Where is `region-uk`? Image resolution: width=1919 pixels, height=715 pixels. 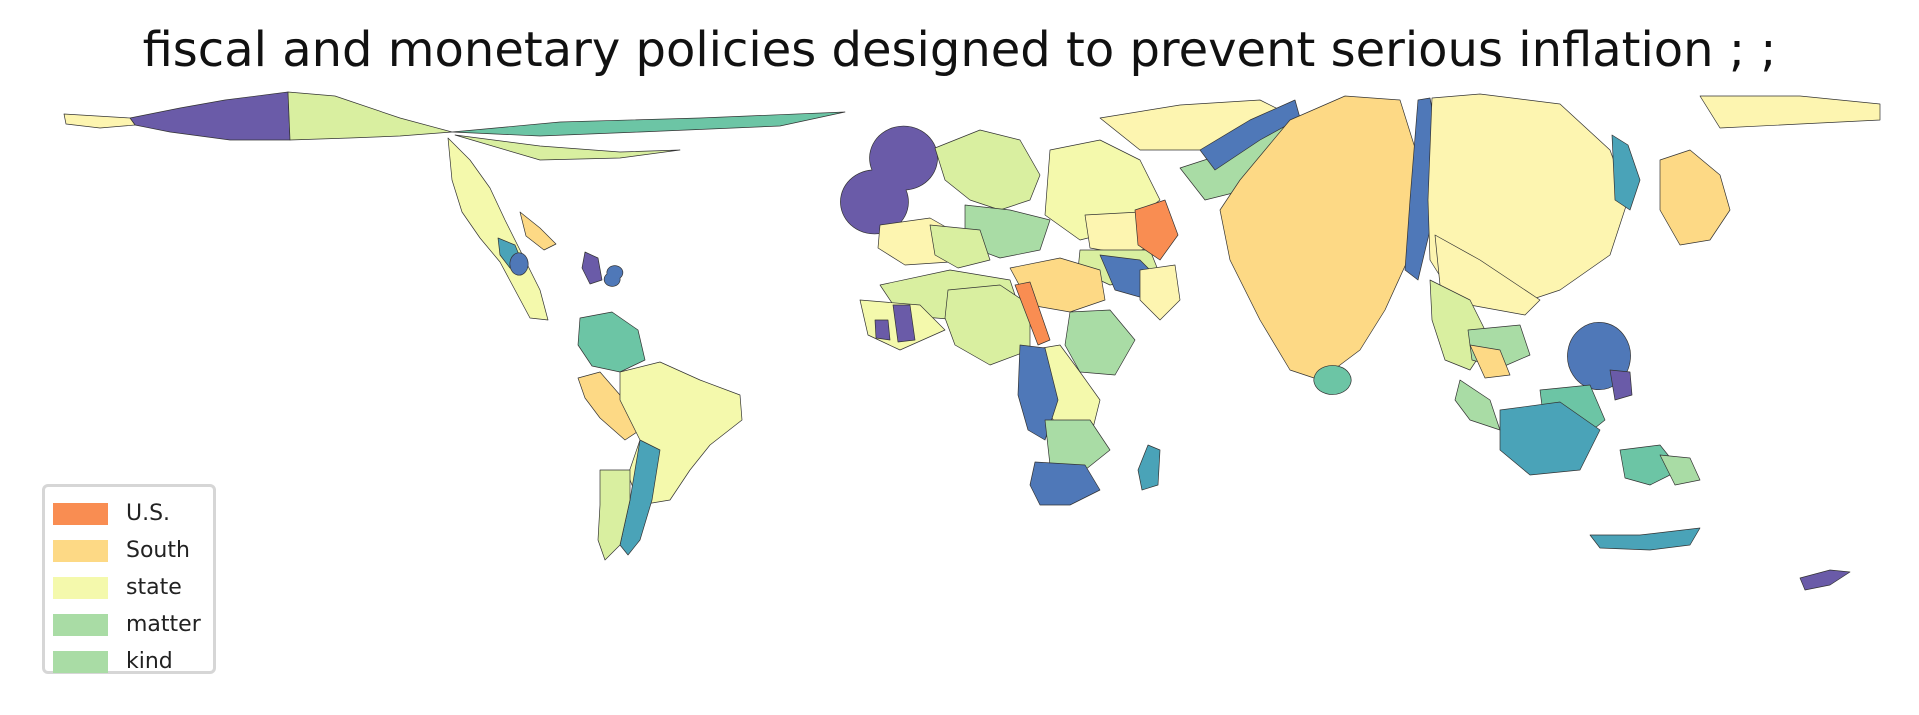 region-uk is located at coordinates (889, 180).